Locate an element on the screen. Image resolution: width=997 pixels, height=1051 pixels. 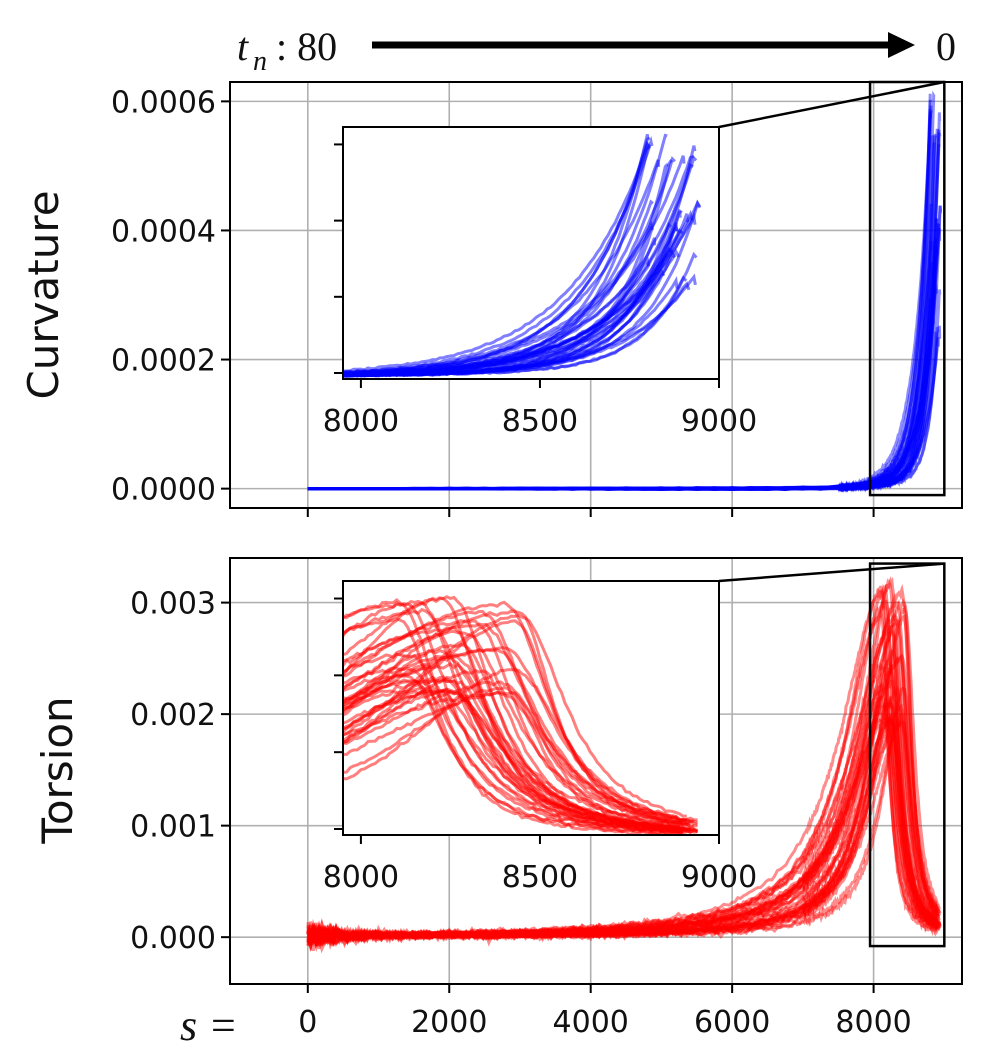
torsion-inset-x-tick-label: 8500 is located at coordinates (540, 877).